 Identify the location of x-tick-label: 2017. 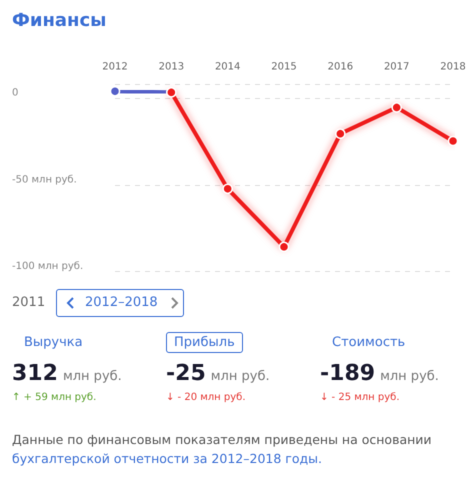
(397, 67).